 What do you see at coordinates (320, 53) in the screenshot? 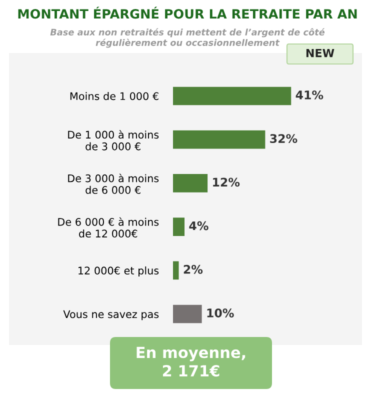
I see `text: NEW` at bounding box center [320, 53].